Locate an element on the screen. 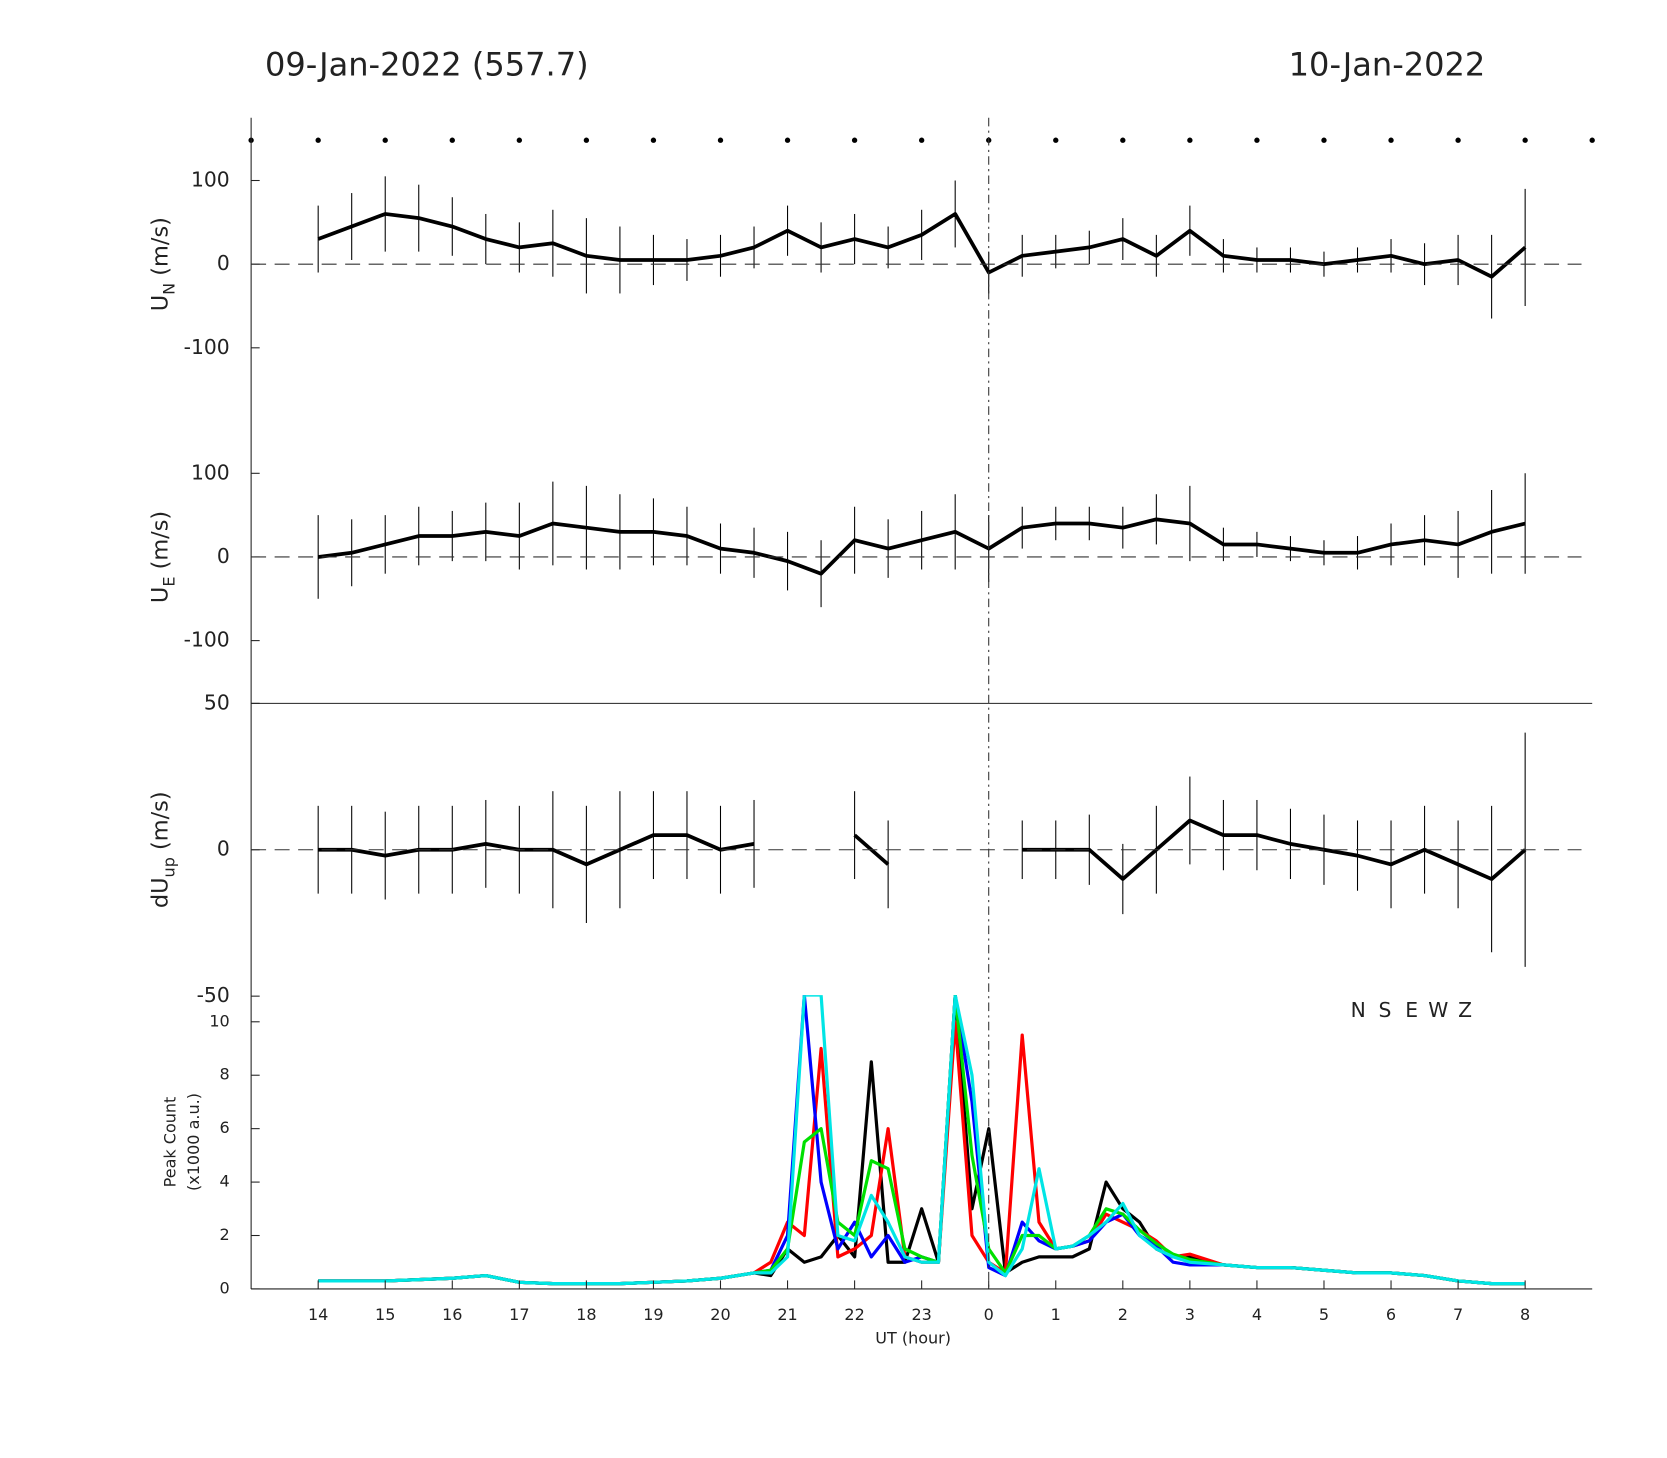 This screenshot has width=1667, height=1458. y-axis-label: UN (m/s) is located at coordinates (163, 264).